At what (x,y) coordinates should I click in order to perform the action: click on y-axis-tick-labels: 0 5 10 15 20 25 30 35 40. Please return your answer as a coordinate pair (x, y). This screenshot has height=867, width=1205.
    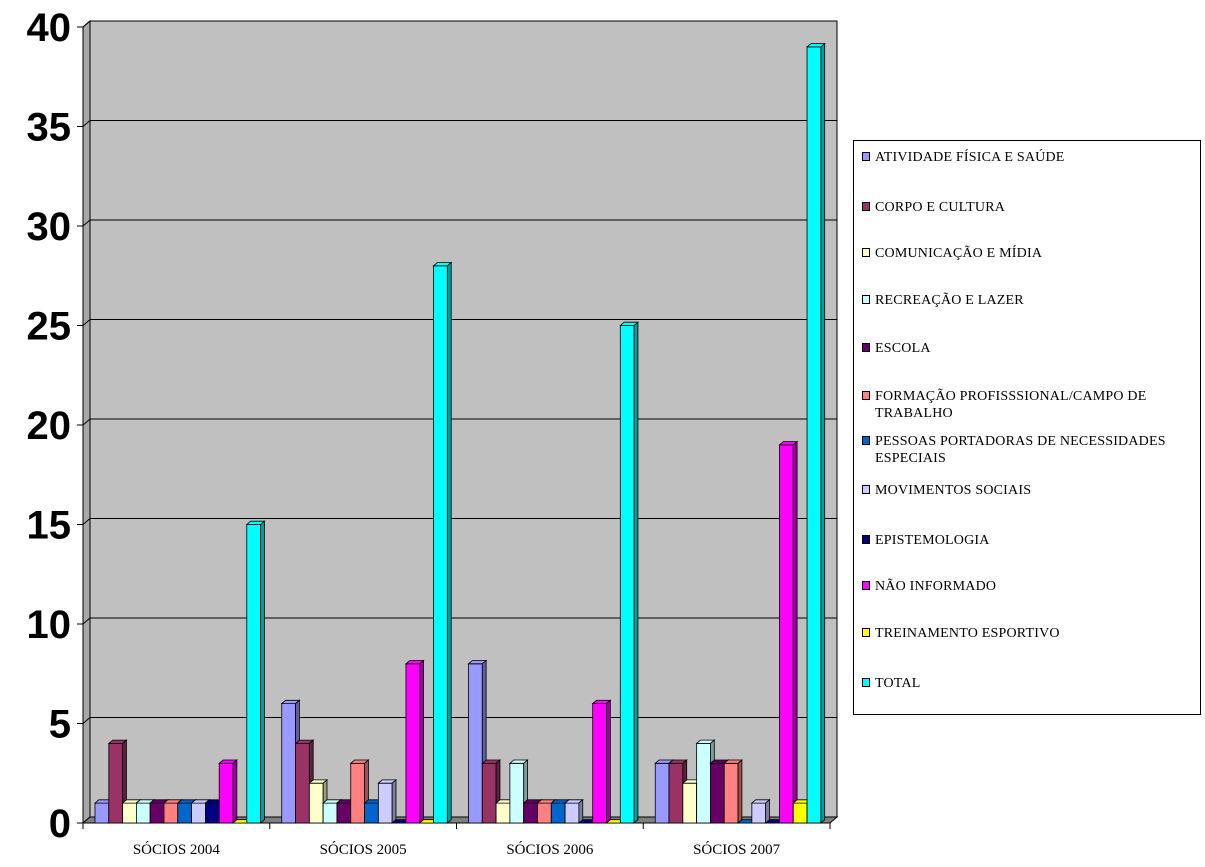
    Looking at the image, I should click on (49, 426).